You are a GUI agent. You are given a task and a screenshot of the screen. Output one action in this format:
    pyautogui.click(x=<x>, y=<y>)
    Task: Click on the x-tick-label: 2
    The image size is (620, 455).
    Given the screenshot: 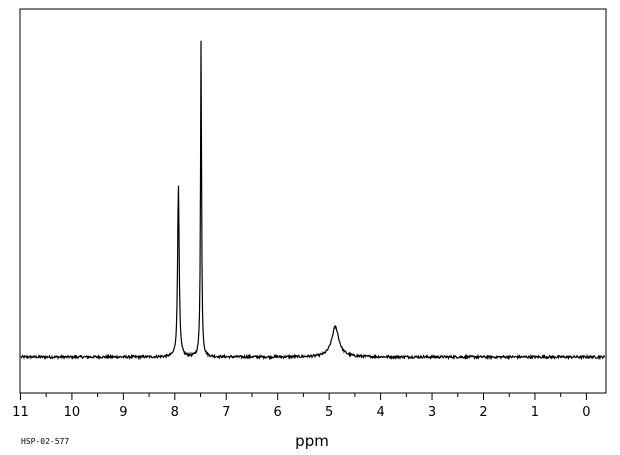 What is the action you would take?
    pyautogui.click(x=483, y=412)
    